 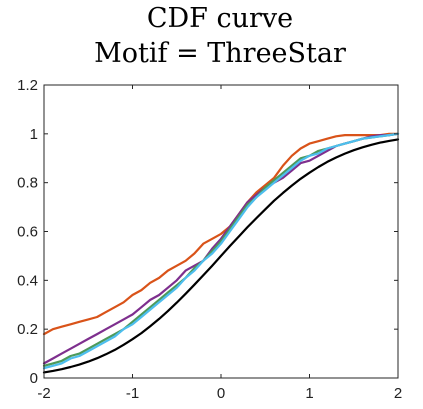 What do you see at coordinates (309, 393) in the screenshot?
I see `x-tick-label: 1` at bounding box center [309, 393].